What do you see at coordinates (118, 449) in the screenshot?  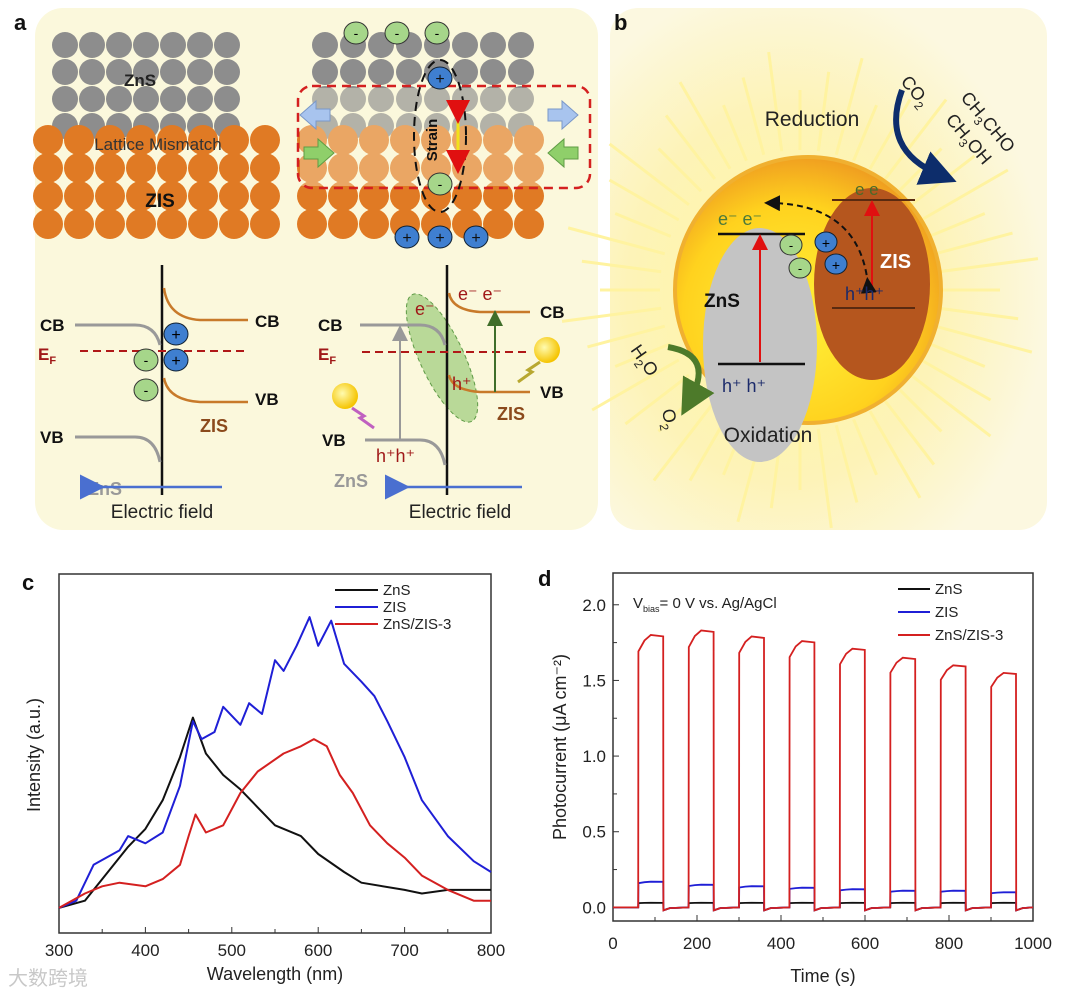 I see `zns-vb-line` at bounding box center [118, 449].